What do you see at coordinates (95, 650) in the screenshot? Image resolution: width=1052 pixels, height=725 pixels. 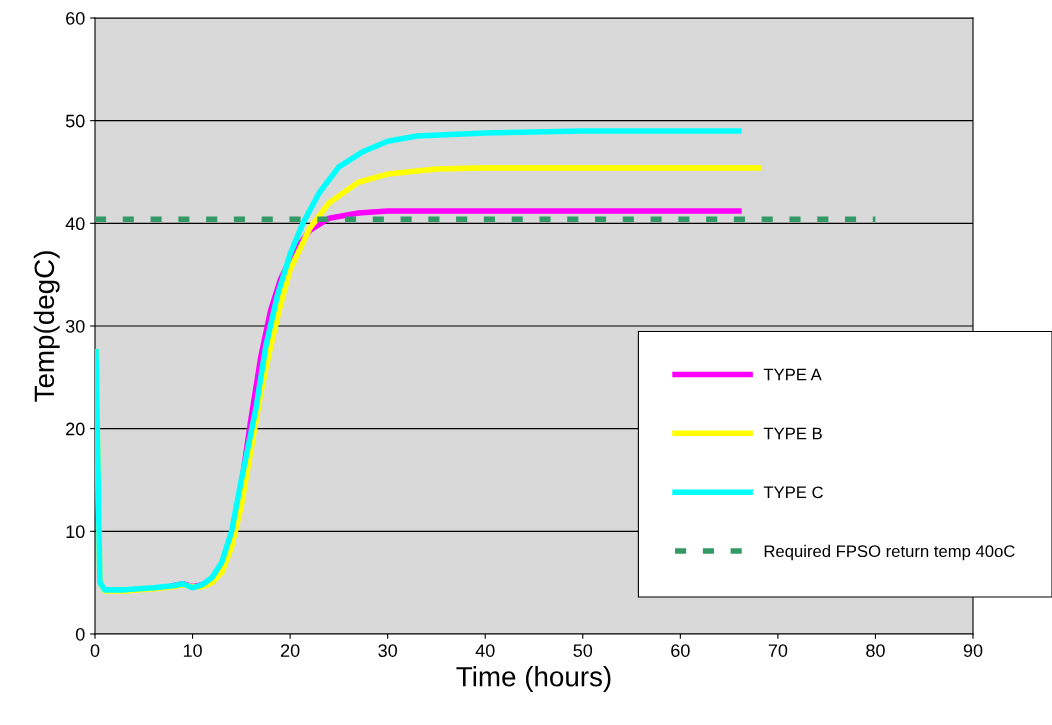 I see `x-tick-label: 0` at bounding box center [95, 650].